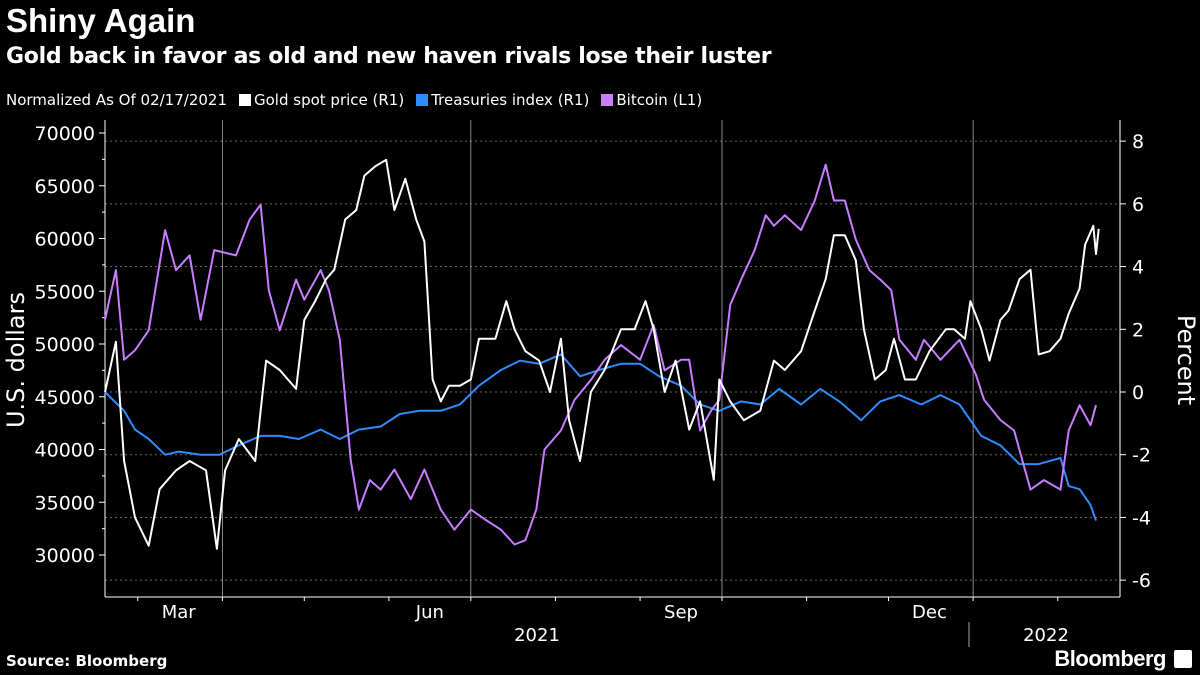 Image resolution: width=1200 pixels, height=675 pixels. Describe the element at coordinates (1141, 518) in the screenshot. I see `right-tick-label: -4` at that location.